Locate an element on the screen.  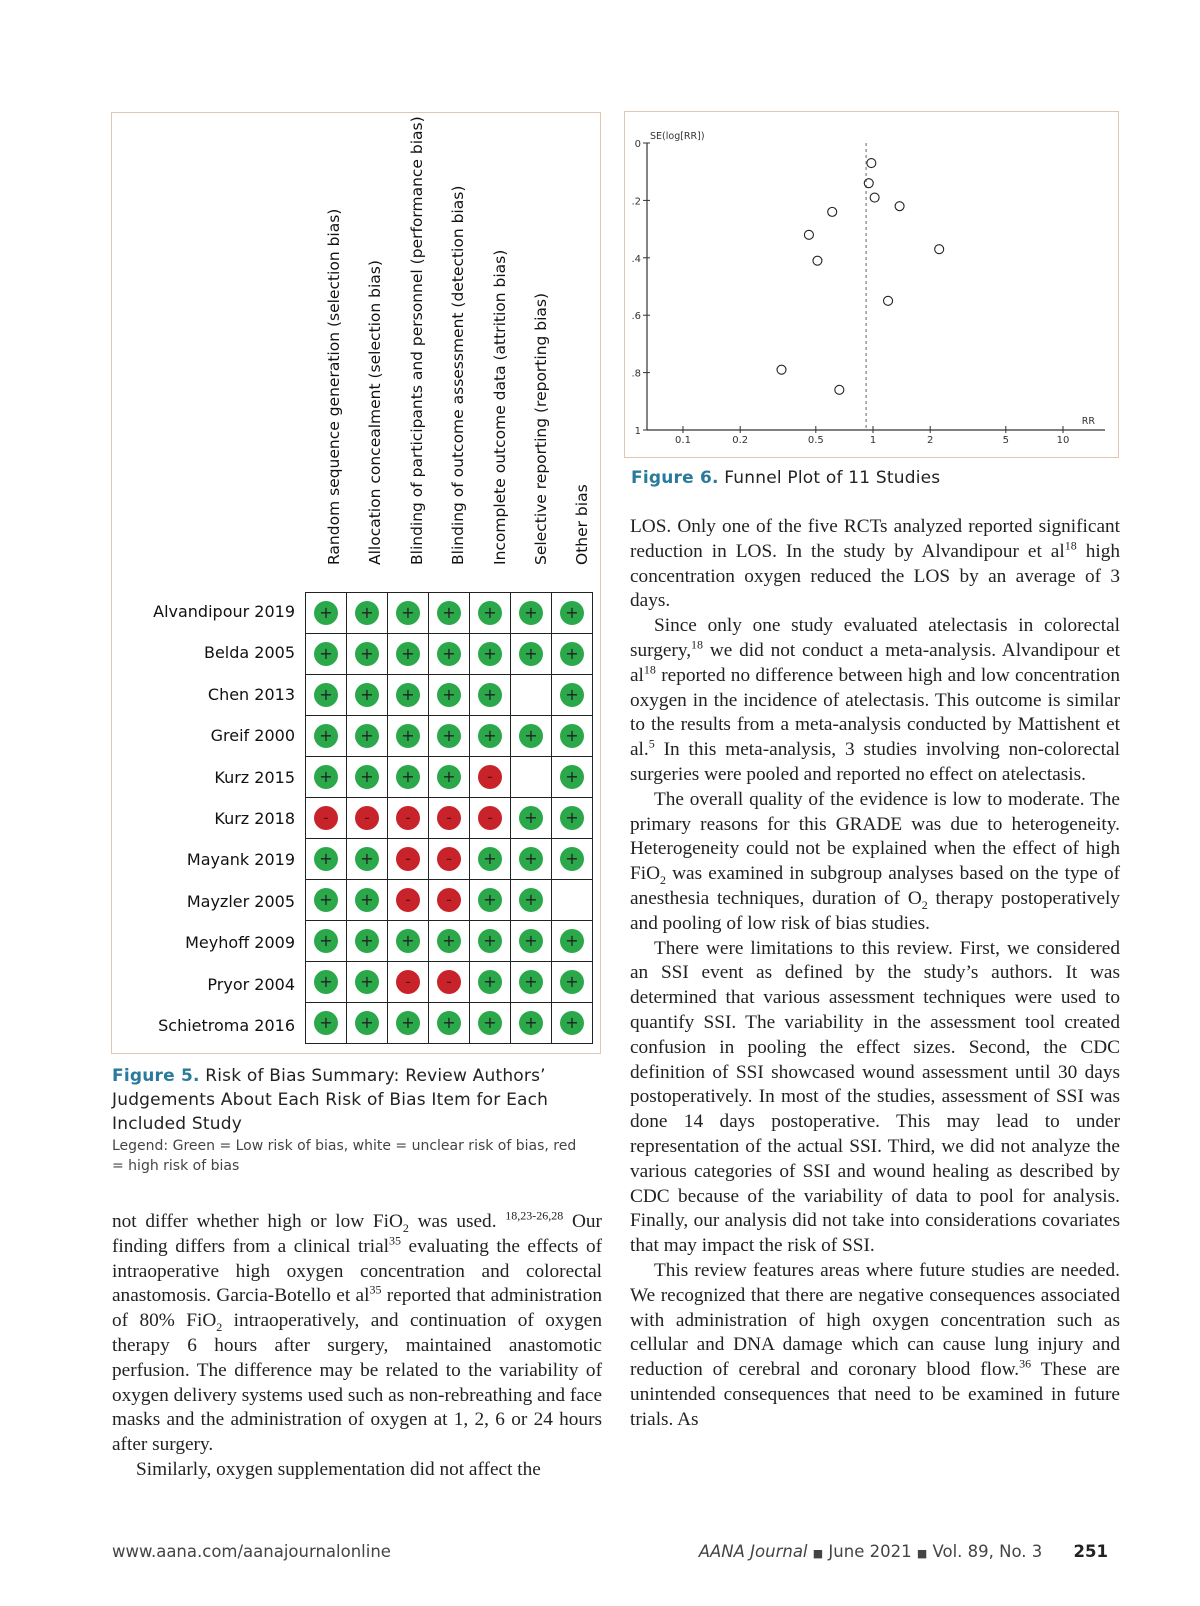
study-row: + + - - + + + is located at coordinates (449, 859).